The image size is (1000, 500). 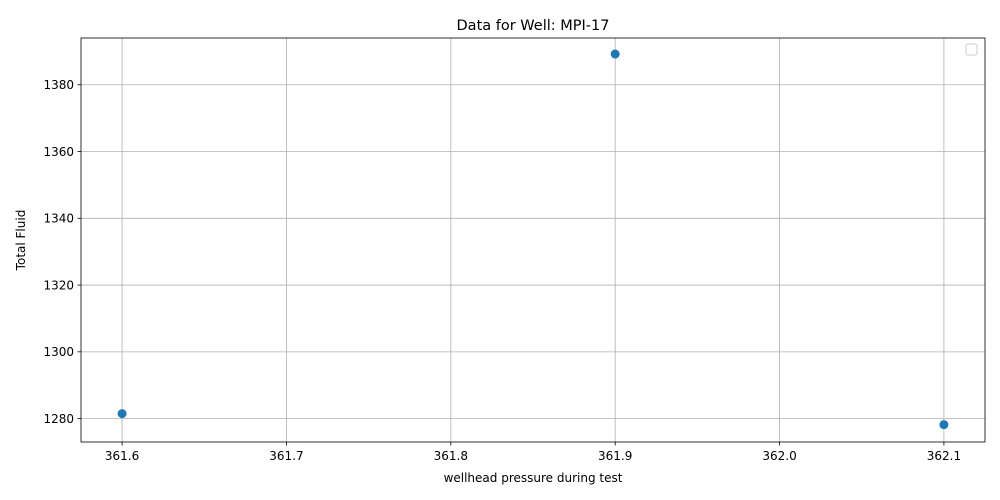 I want to click on x-tick-label: 362.0, so click(x=779, y=456).